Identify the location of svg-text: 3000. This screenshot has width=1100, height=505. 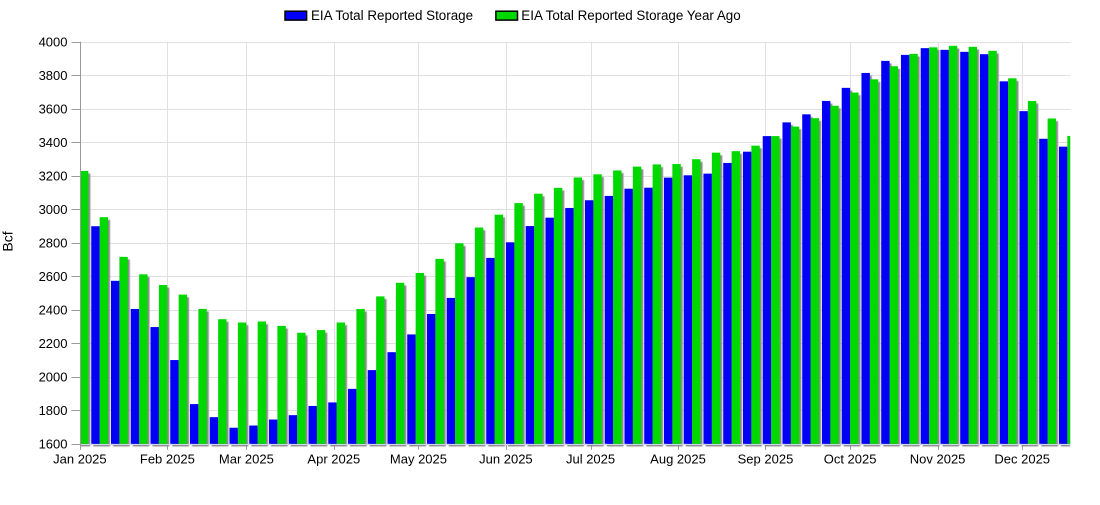
(53, 209).